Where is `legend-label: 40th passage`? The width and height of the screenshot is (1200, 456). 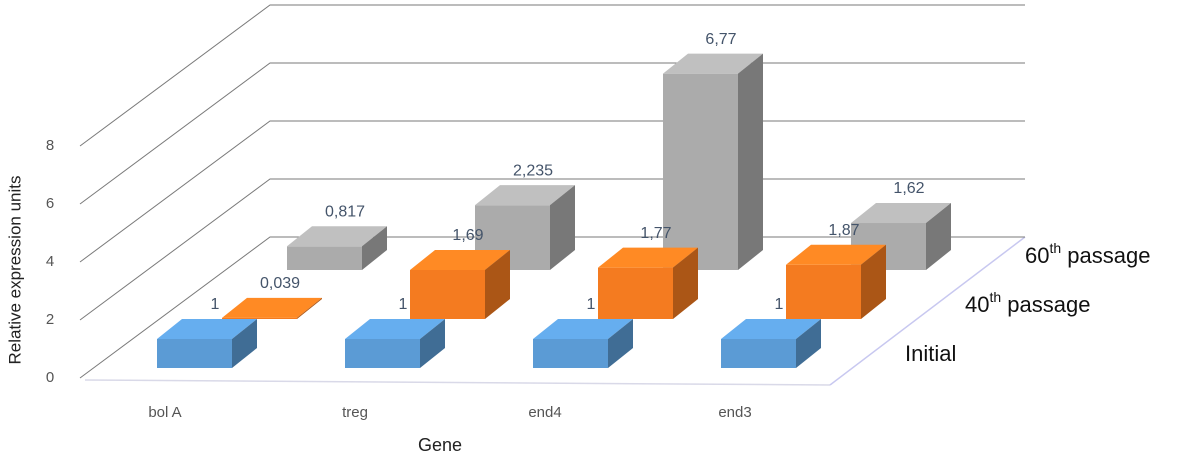
legend-label: 40th passage is located at coordinates (1027, 303).